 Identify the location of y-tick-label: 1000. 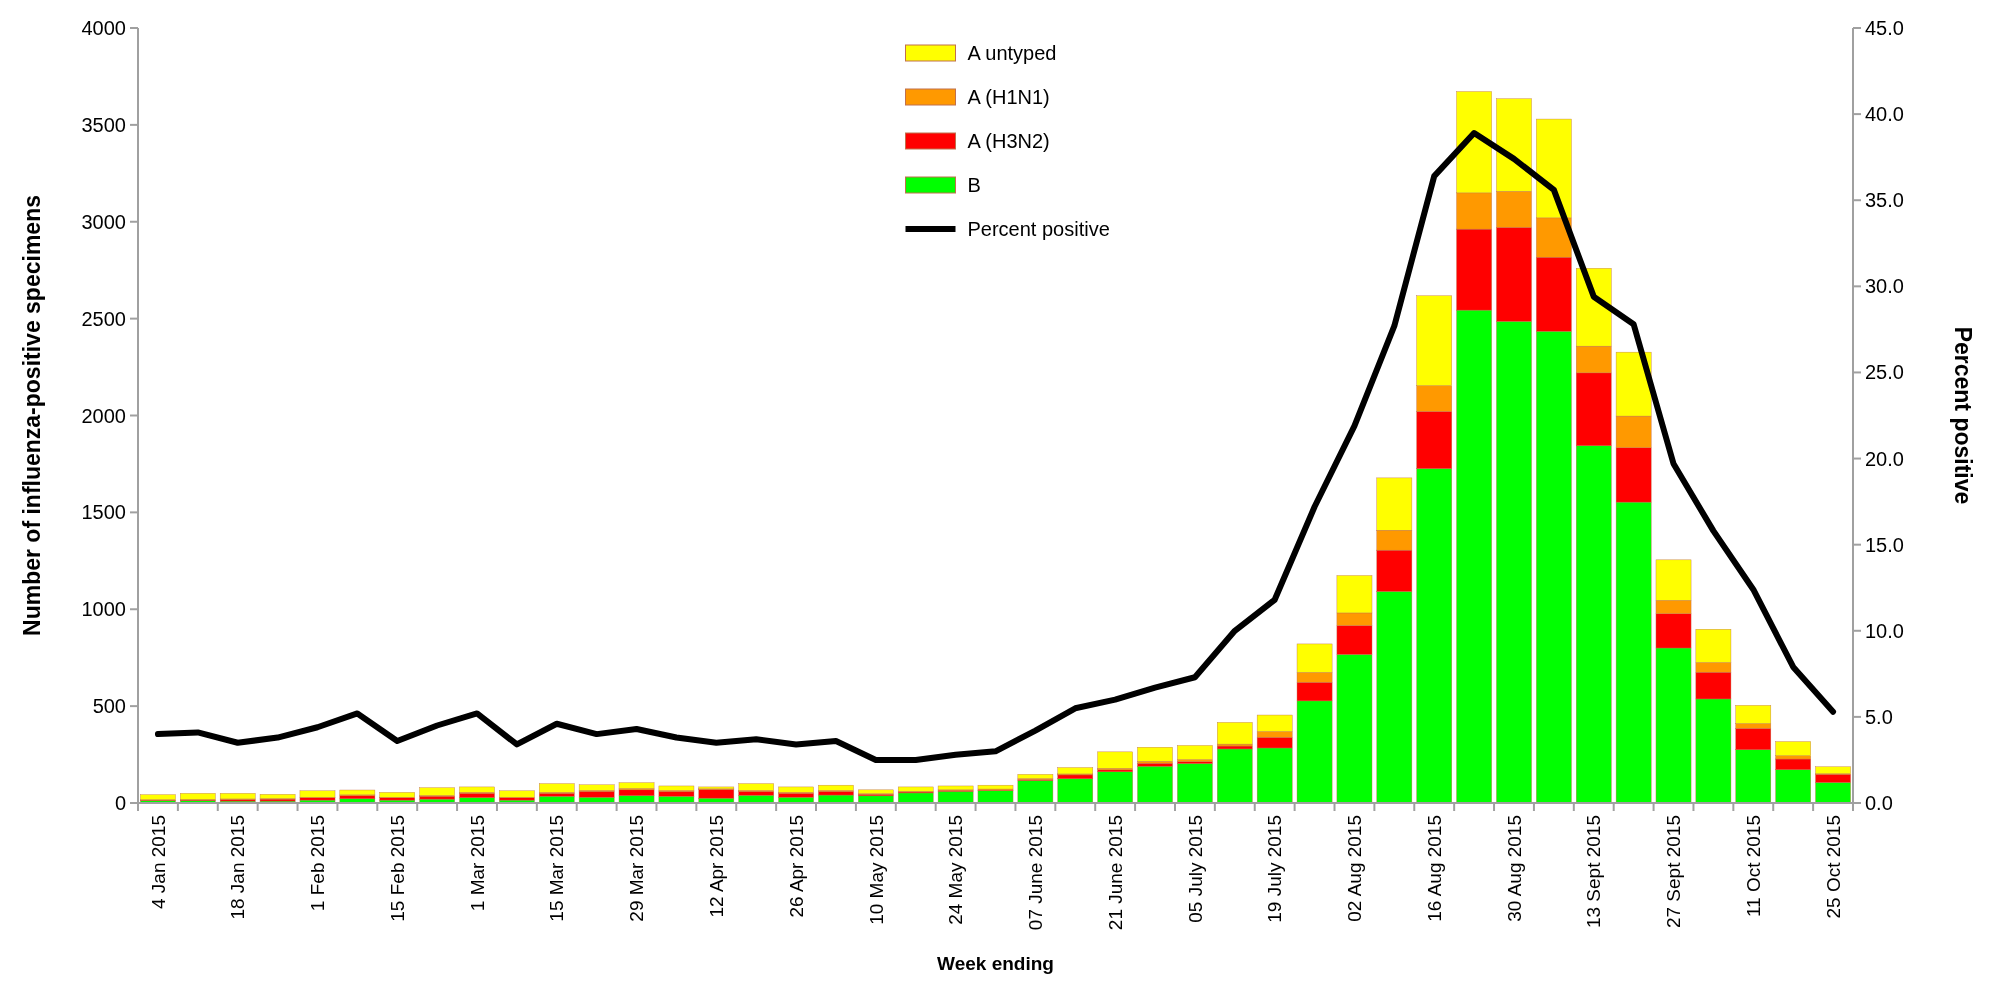
(103, 609).